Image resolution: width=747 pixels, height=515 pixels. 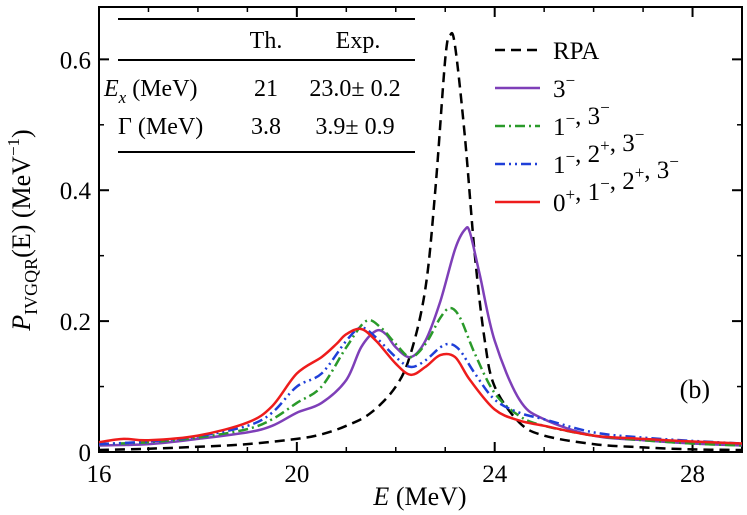 What do you see at coordinates (266, 127) in the screenshot?
I see `table-row-gamma-th: 3.8` at bounding box center [266, 127].